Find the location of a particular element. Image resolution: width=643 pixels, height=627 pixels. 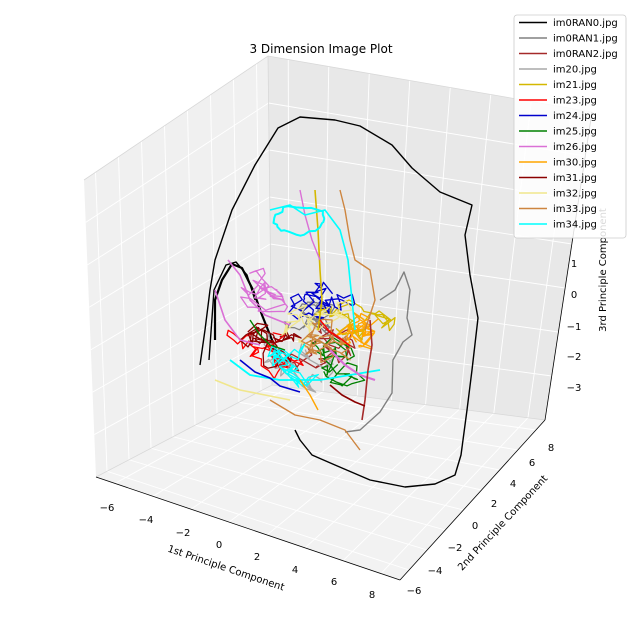

y-tick-label: 6 is located at coordinates (532, 463).